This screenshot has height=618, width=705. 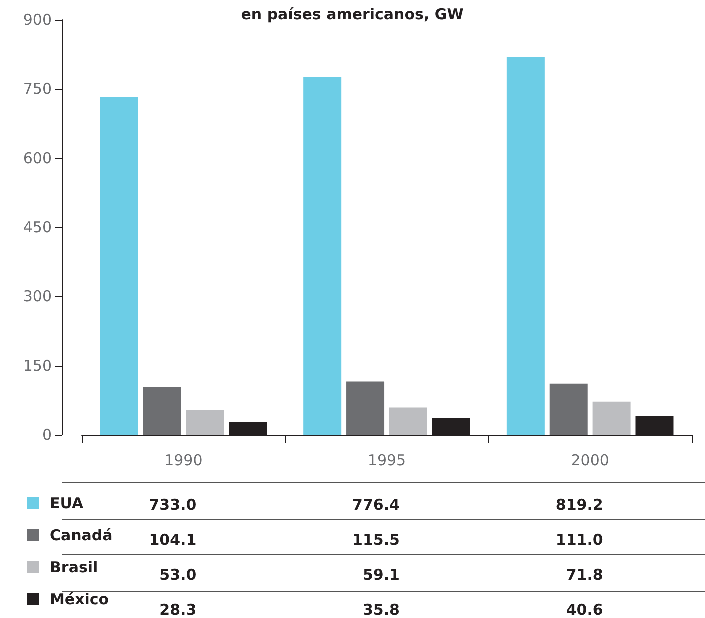 I want to click on chart-title: en países americanos, GW, so click(x=352, y=15).